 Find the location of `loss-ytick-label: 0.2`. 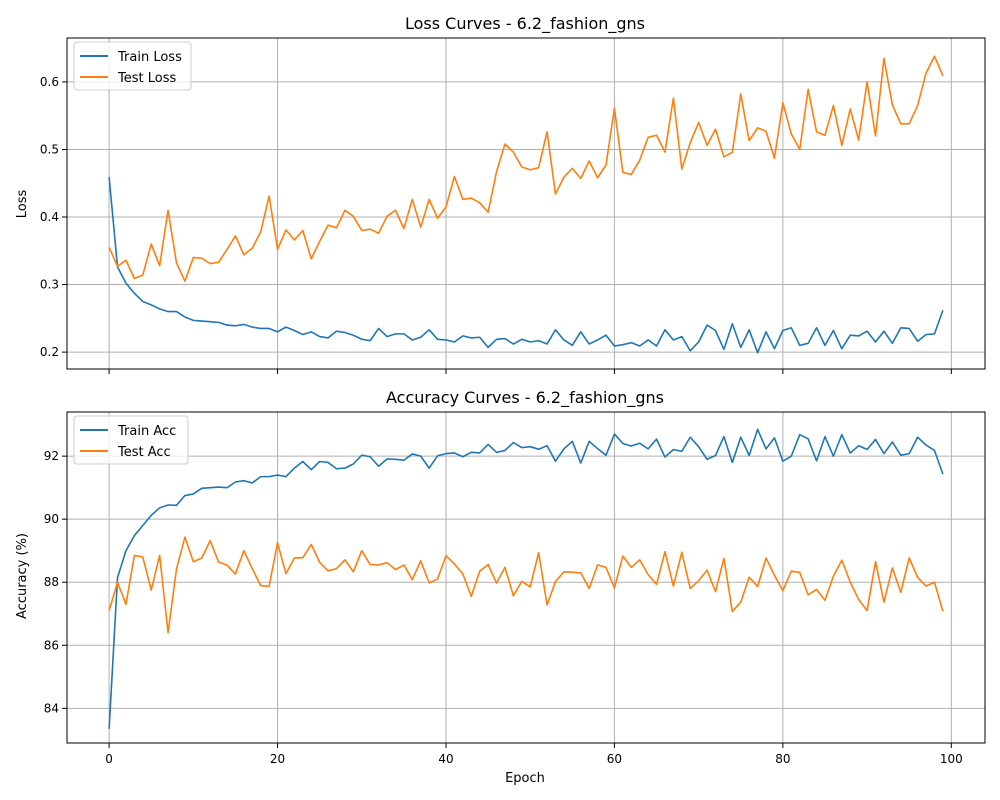

loss-ytick-label: 0.2 is located at coordinates (49, 352).